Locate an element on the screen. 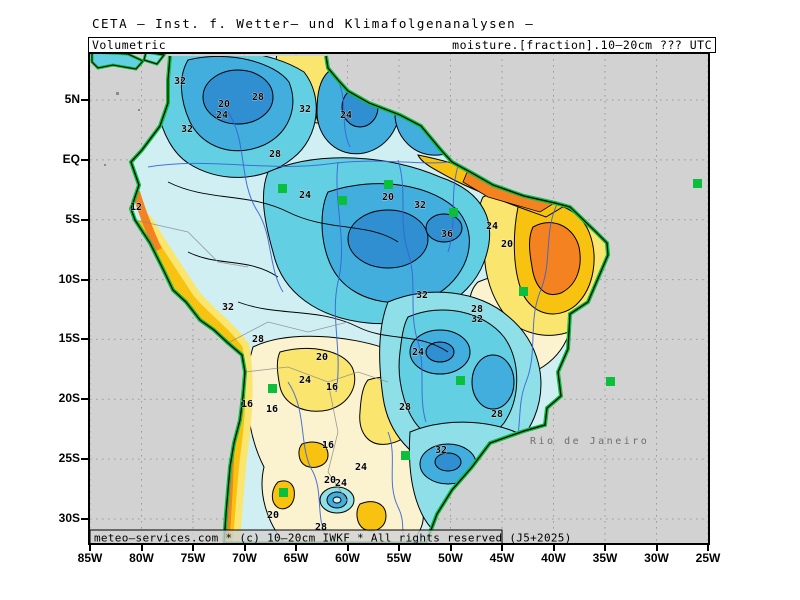  x-tick-label: 80W is located at coordinates (141, 558).